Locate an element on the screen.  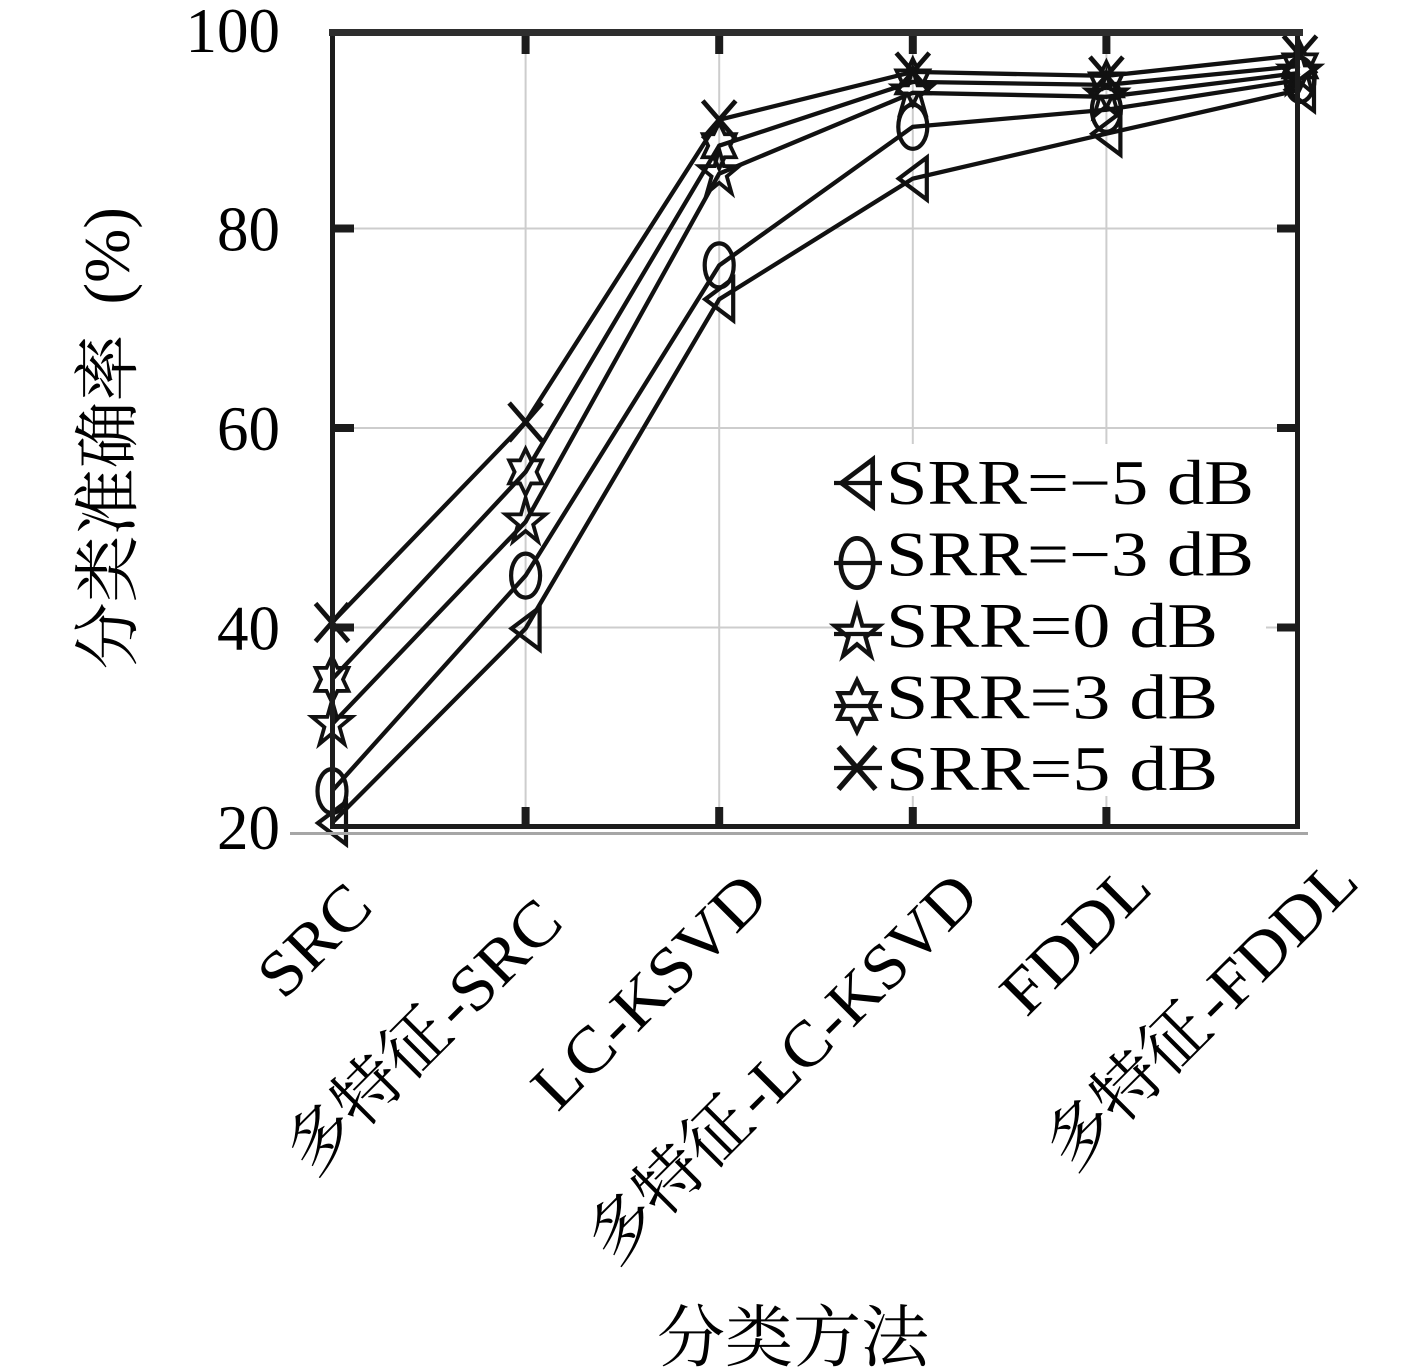
svg-text: 100 is located at coordinates (233, 33).